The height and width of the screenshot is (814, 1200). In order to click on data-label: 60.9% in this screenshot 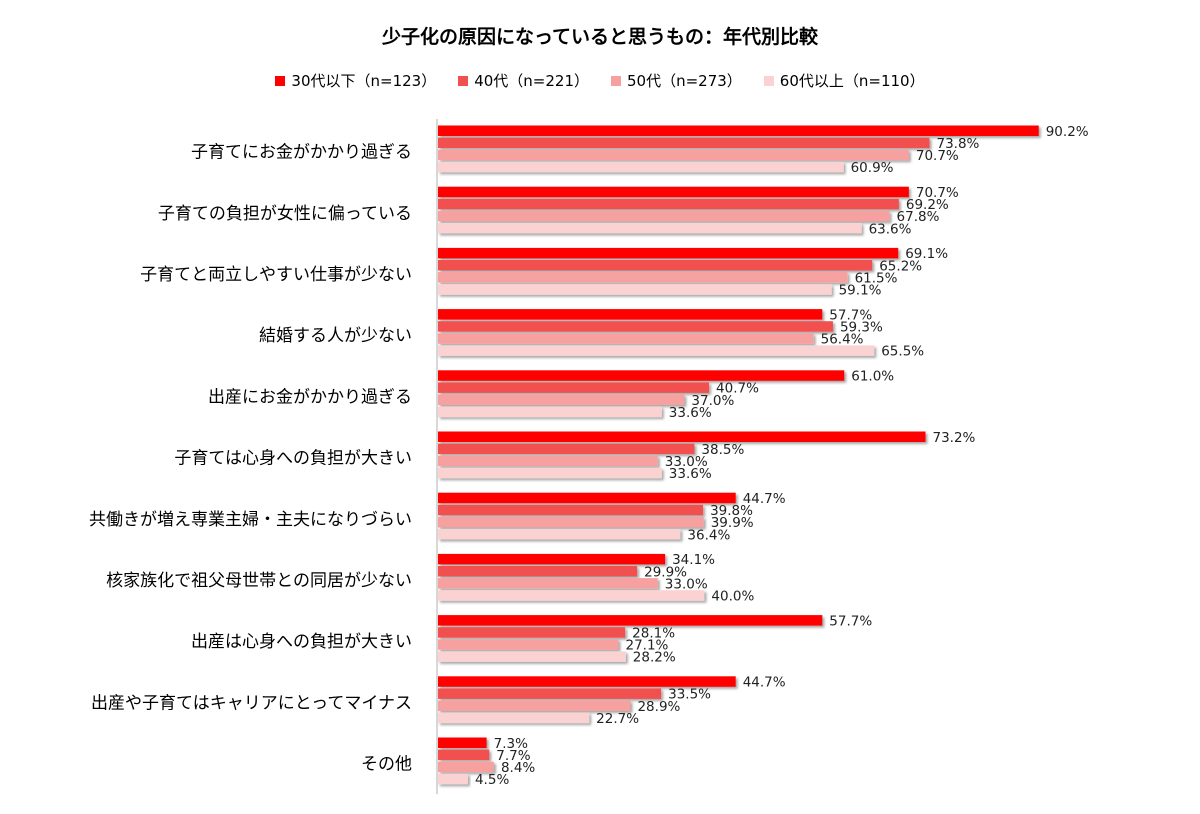, I will do `click(872, 168)`.